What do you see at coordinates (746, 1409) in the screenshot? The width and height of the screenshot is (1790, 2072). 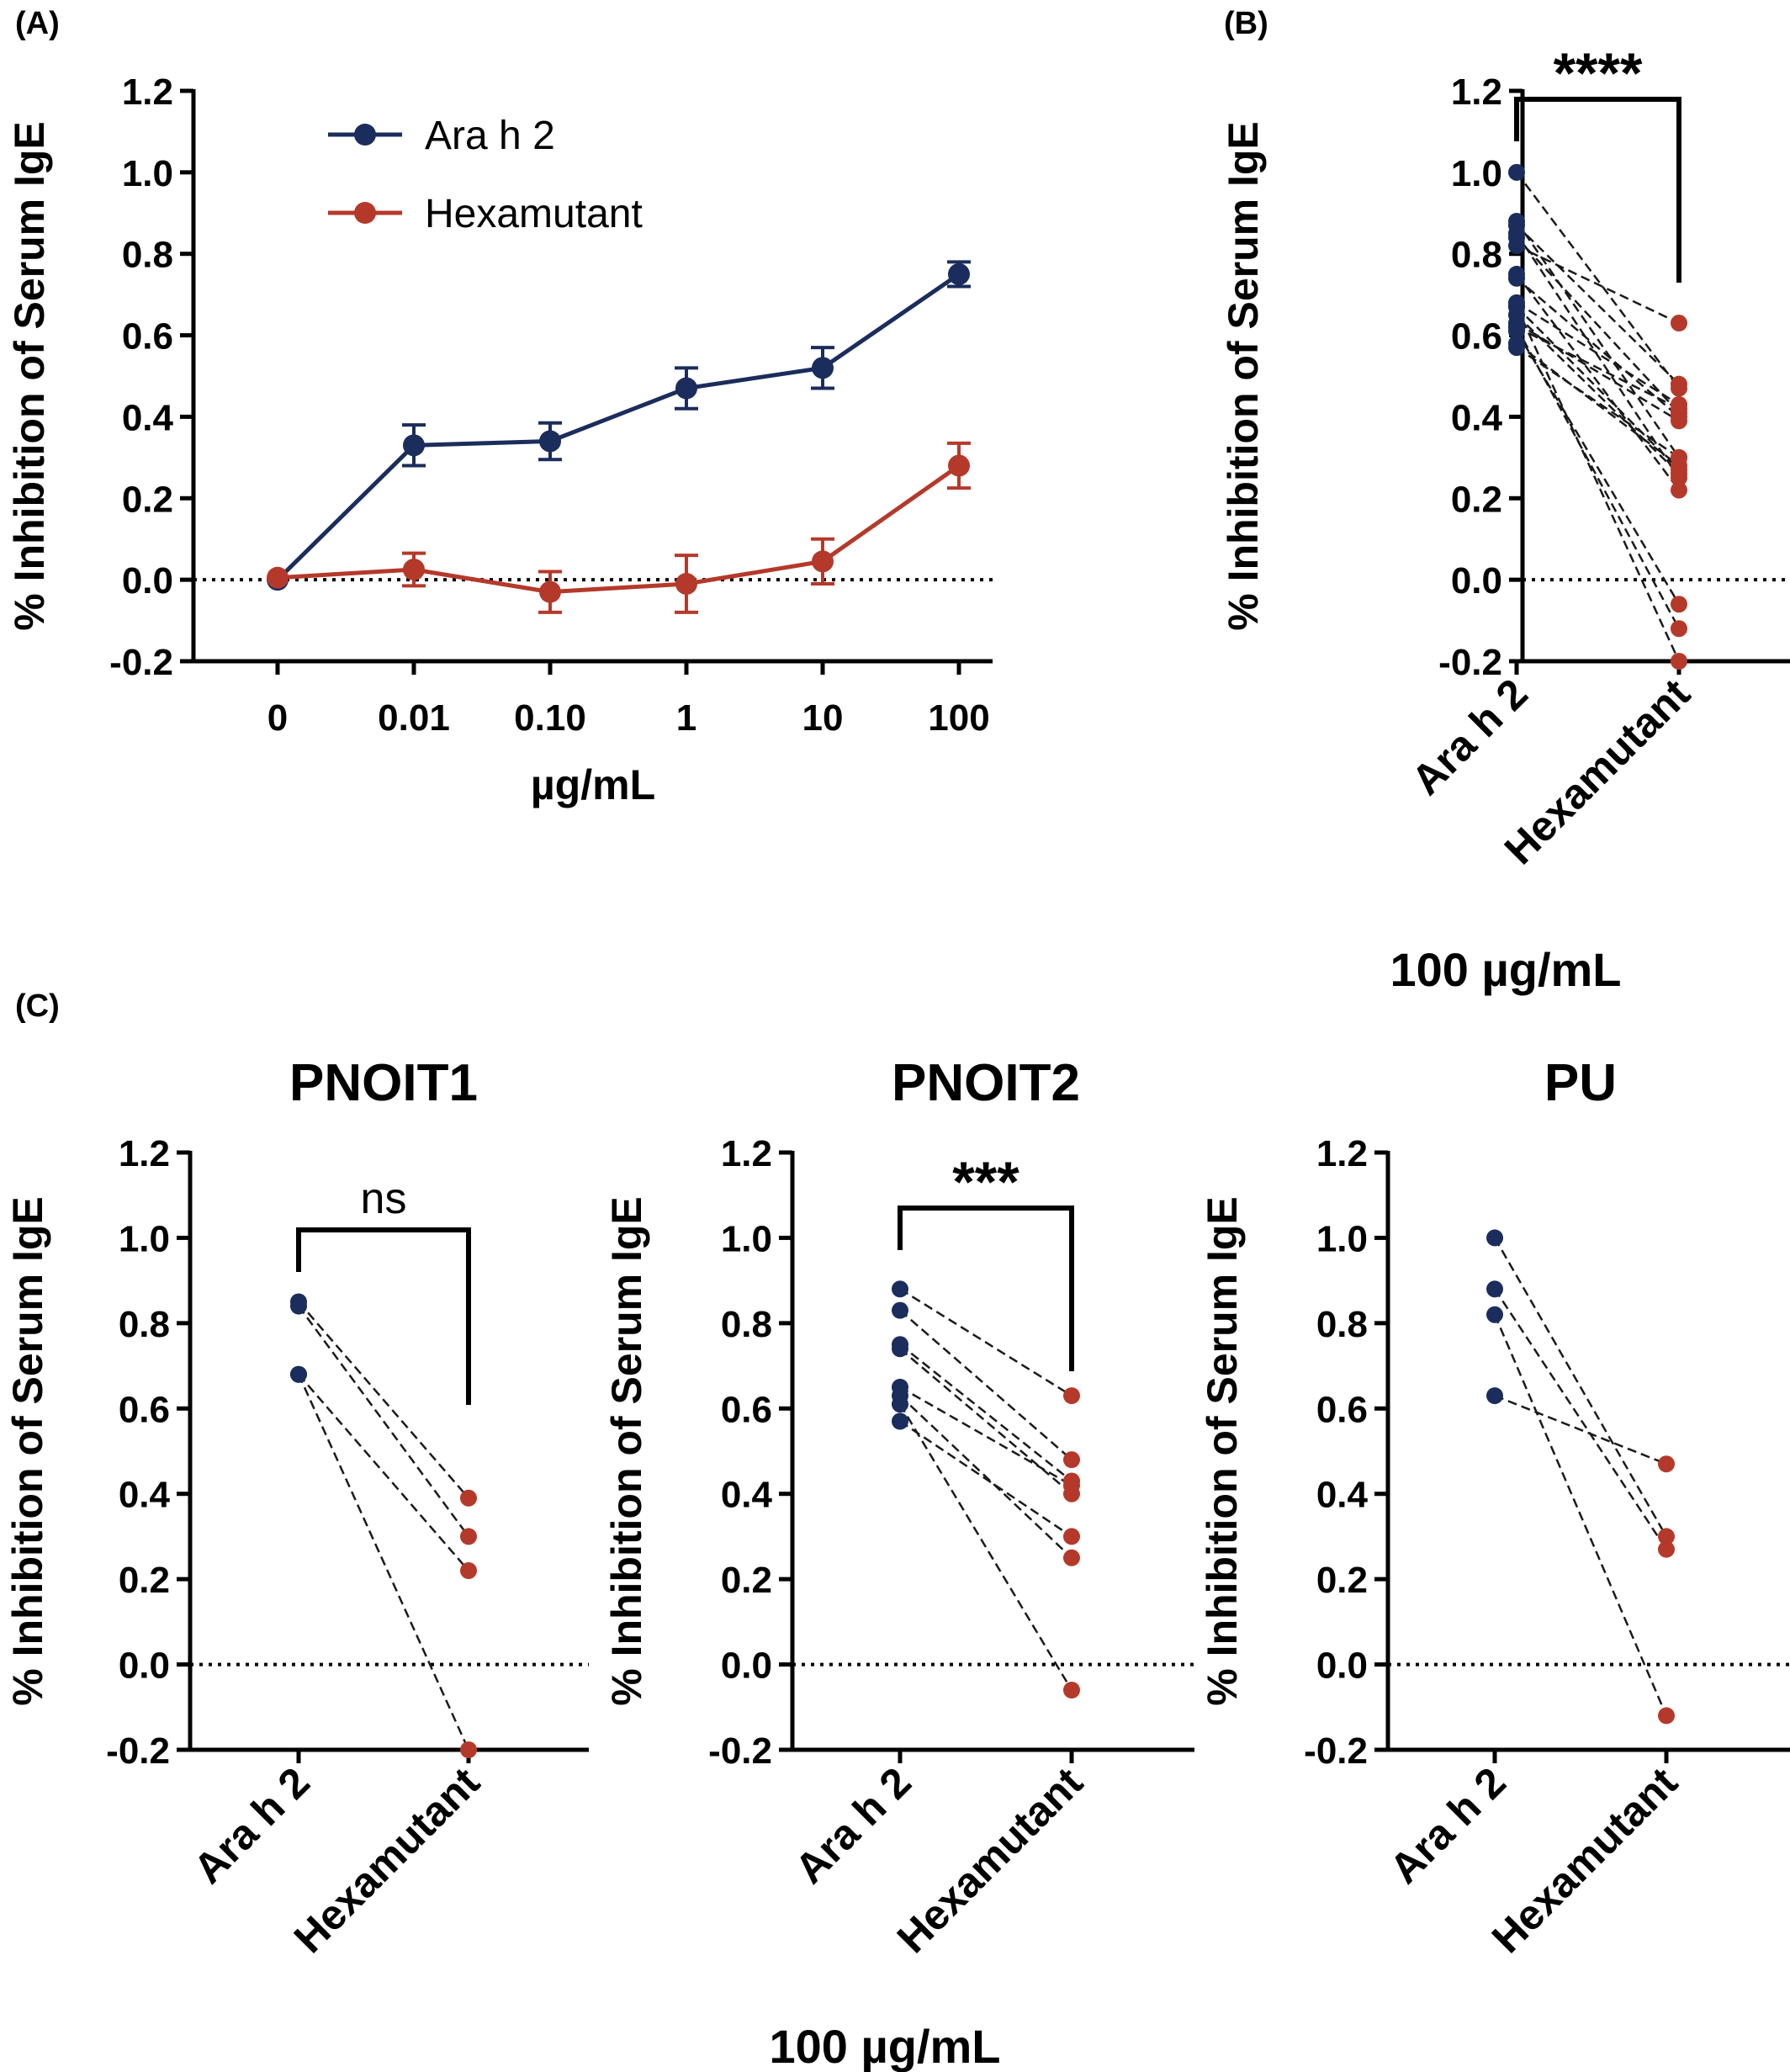 I see `panel-c2-y-tick-label: 0.6` at bounding box center [746, 1409].